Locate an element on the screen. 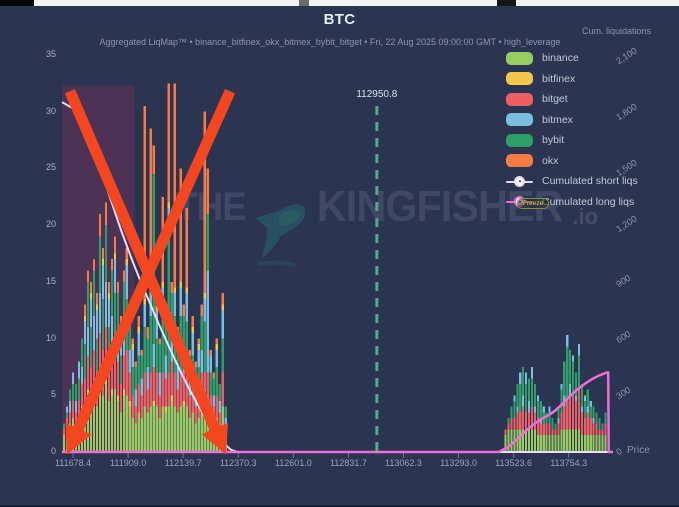  y-left-tick-label: 20 is located at coordinates (50, 224).